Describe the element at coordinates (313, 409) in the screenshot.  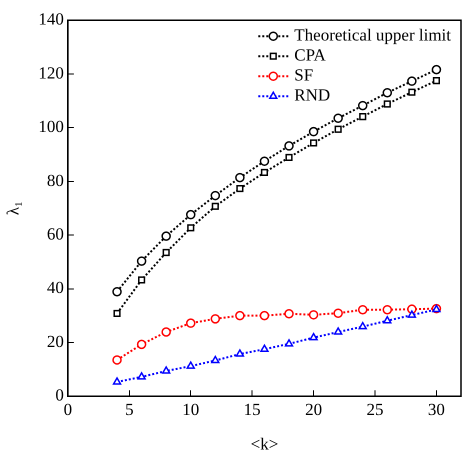
I see `x-tick-label: 20` at that location.